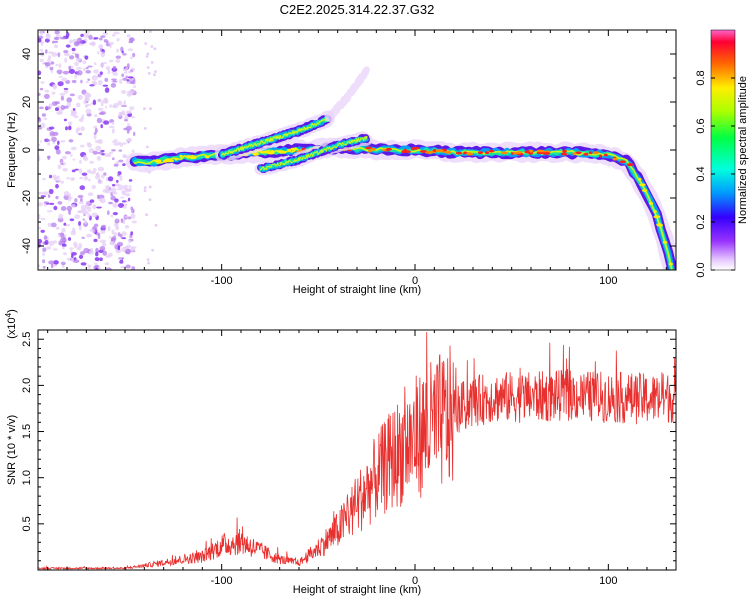  Describe the element at coordinates (8, 314) in the screenshot. I see `snr-scale-exponent: 4` at that location.